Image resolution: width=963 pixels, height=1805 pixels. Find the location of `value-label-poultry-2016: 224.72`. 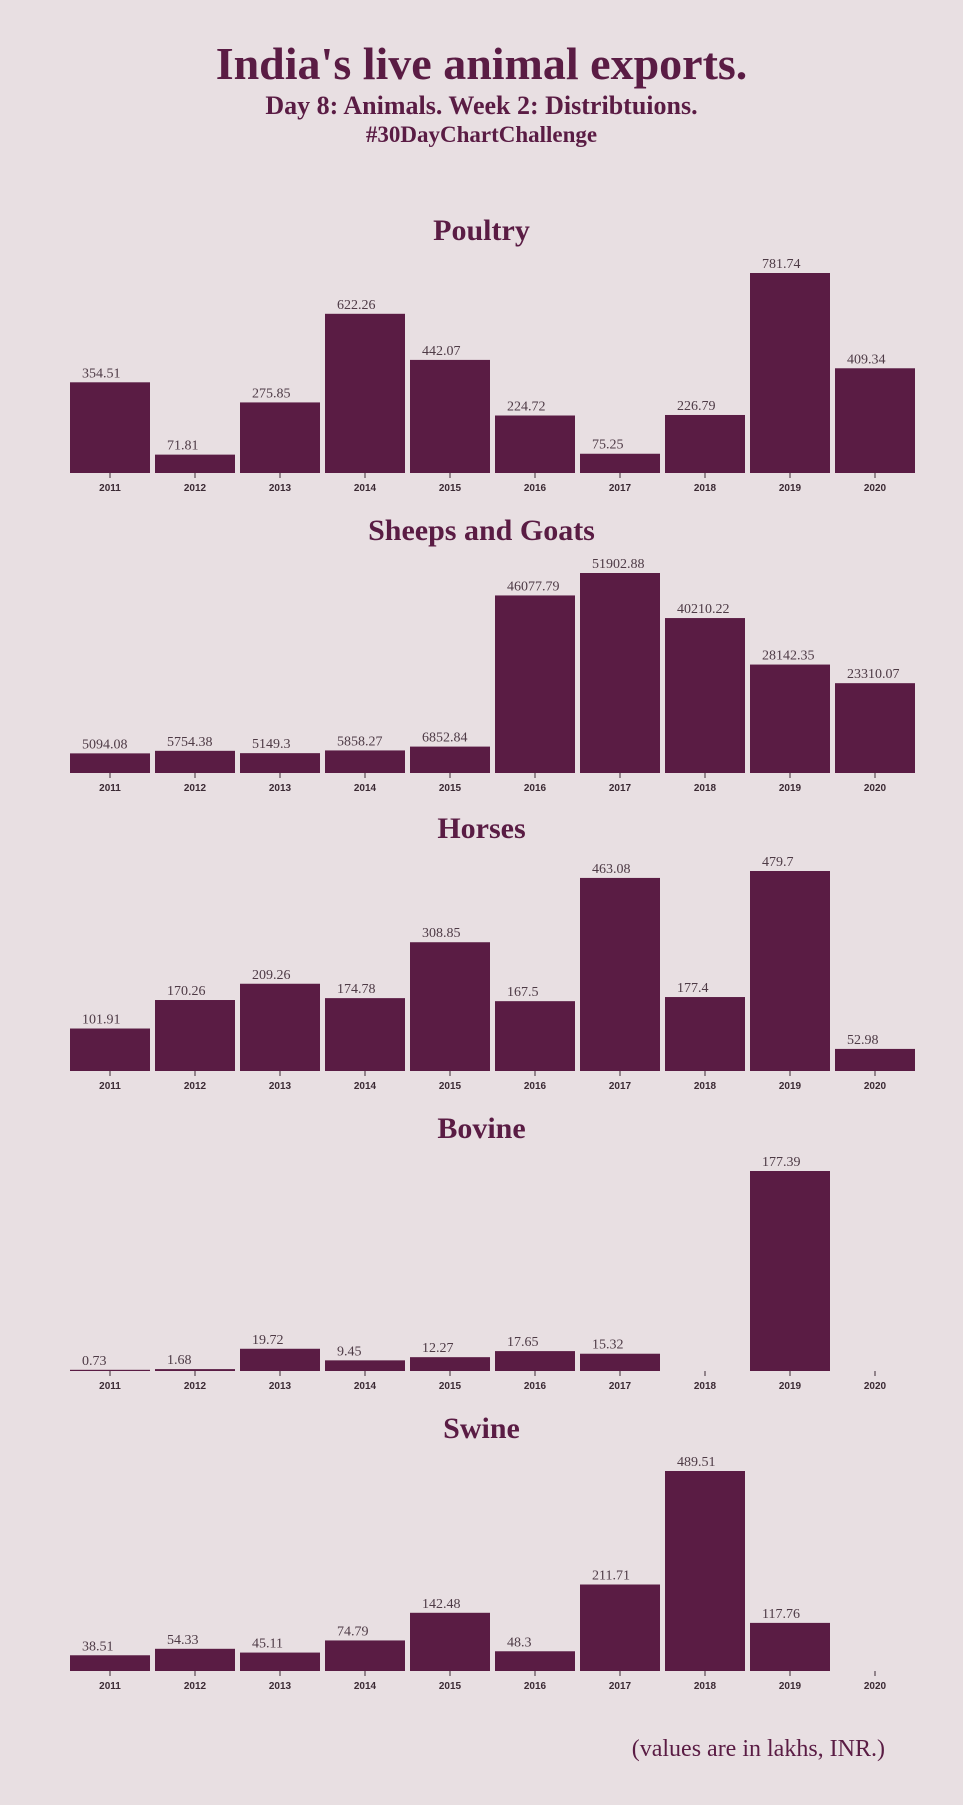

value-label-poultry-2016: 224.72 is located at coordinates (526, 407).